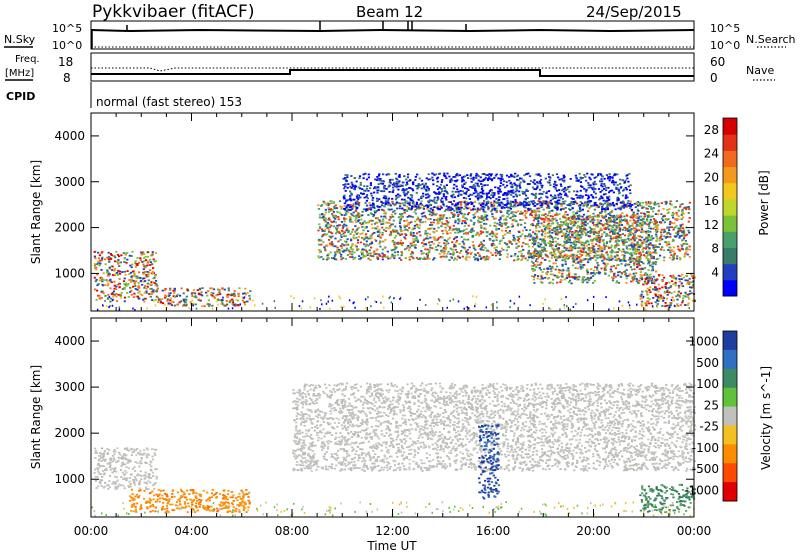 The height and width of the screenshot is (554, 800). What do you see at coordinates (760, 70) in the screenshot?
I see `freq-right-label: Nave` at bounding box center [760, 70].